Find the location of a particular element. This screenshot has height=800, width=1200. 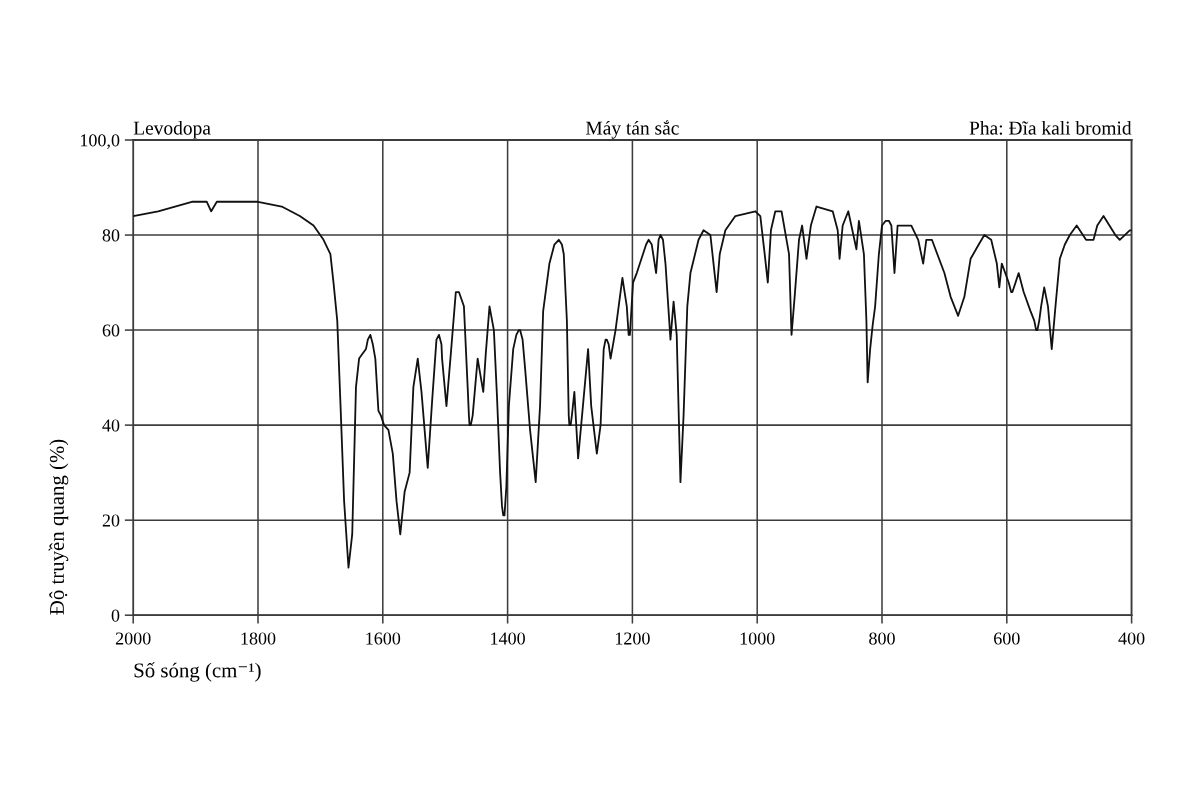

x-tick-label: 1000 is located at coordinates (757, 638).